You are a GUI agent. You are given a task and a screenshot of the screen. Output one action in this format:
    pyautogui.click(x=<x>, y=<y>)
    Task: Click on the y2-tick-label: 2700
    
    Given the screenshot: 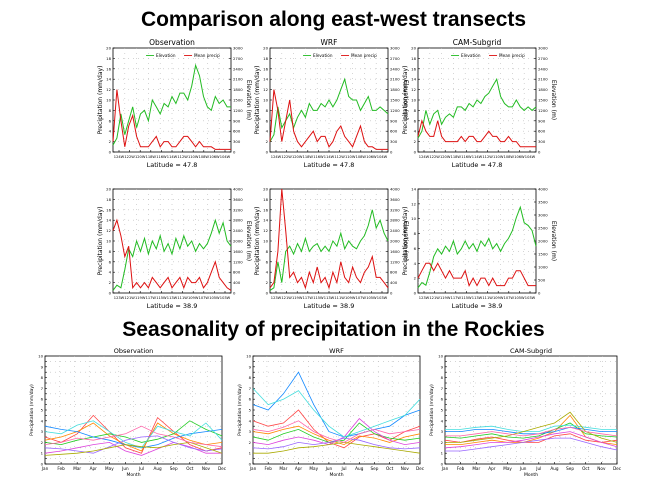 What is the action you would take?
    pyautogui.click(x=238, y=58)
    